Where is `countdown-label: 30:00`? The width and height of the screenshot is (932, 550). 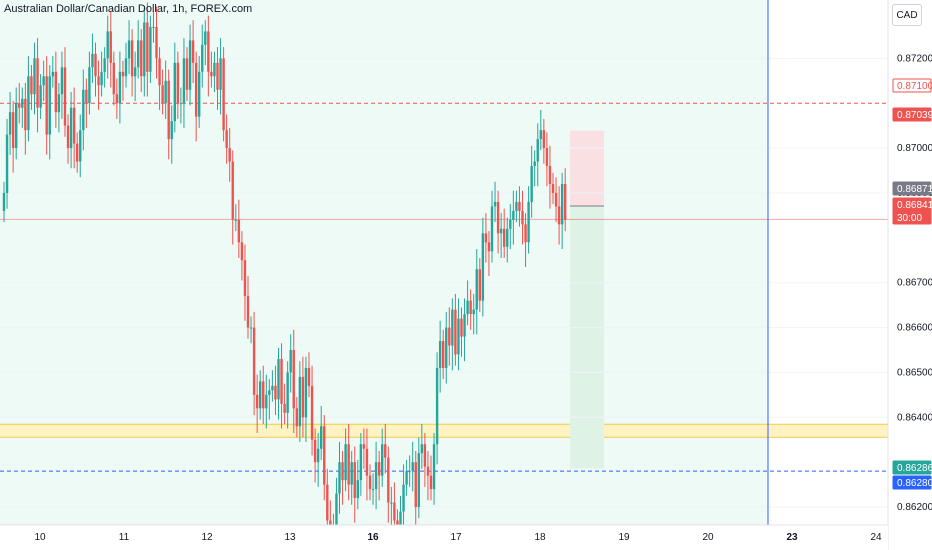
countdown-label: 30:00 is located at coordinates (909, 218).